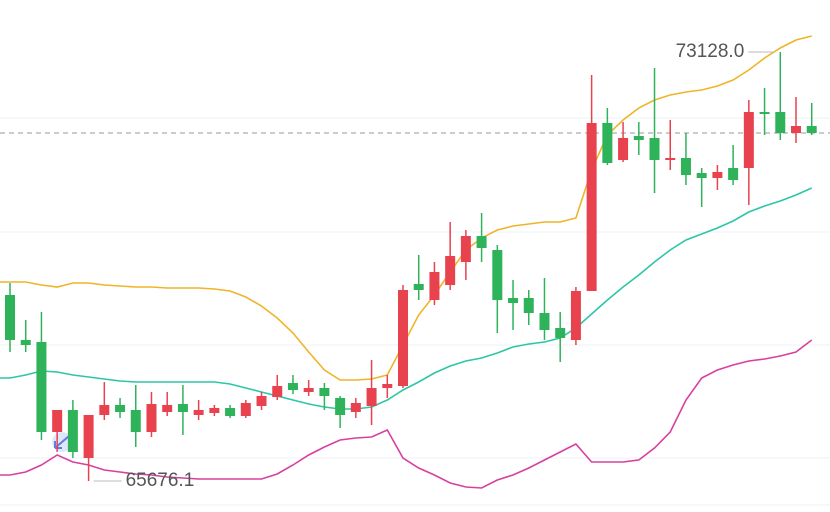  Describe the element at coordinates (710, 51) in the screenshot. I see `annotation-label: 73128.0` at that location.